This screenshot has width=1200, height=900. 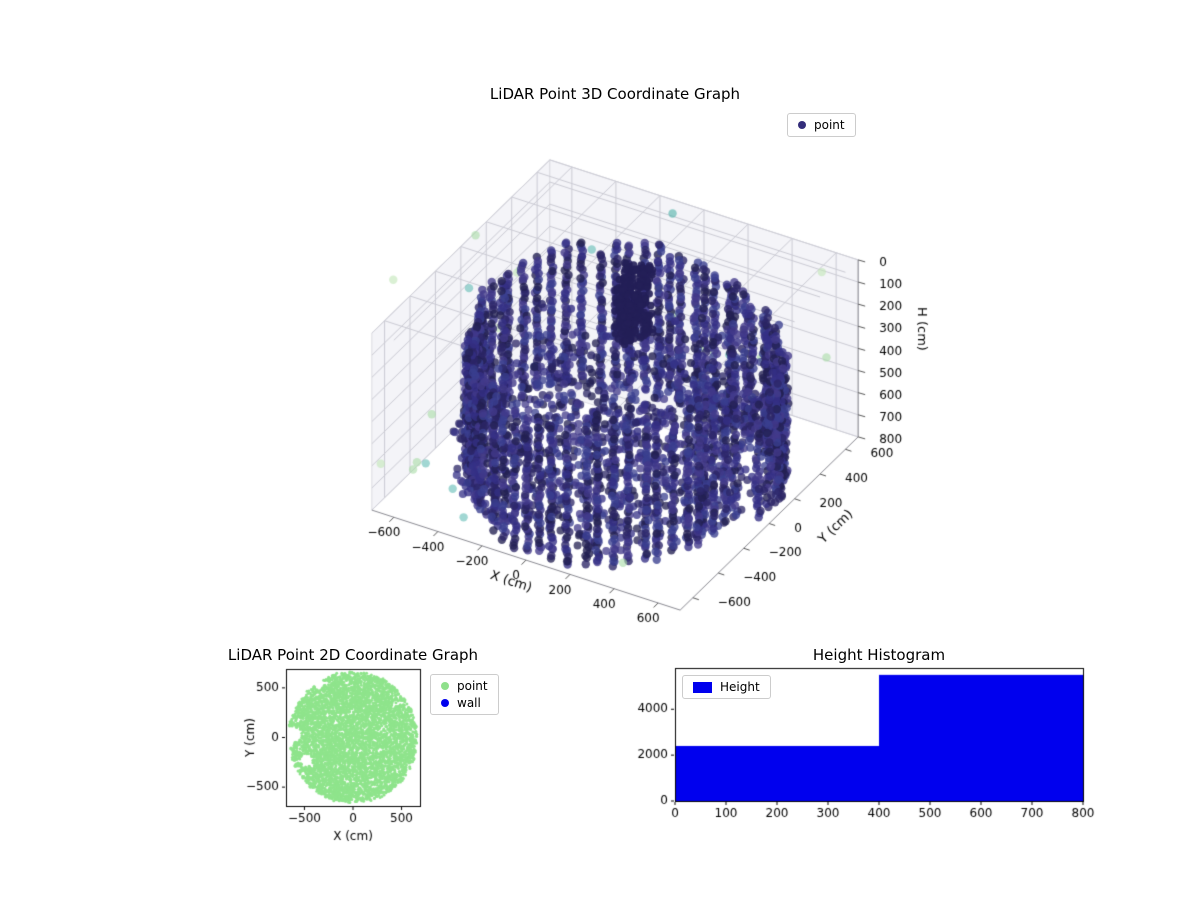 I want to click on legend-label-height: Height, so click(x=740, y=687).